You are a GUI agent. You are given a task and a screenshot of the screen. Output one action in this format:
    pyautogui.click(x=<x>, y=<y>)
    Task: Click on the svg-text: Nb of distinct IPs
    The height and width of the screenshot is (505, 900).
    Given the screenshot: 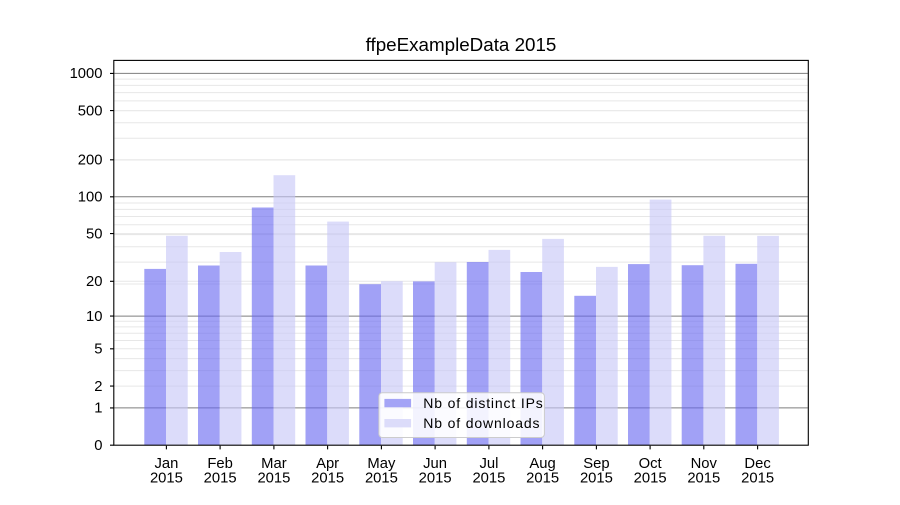 What is the action you would take?
    pyautogui.click(x=483, y=403)
    